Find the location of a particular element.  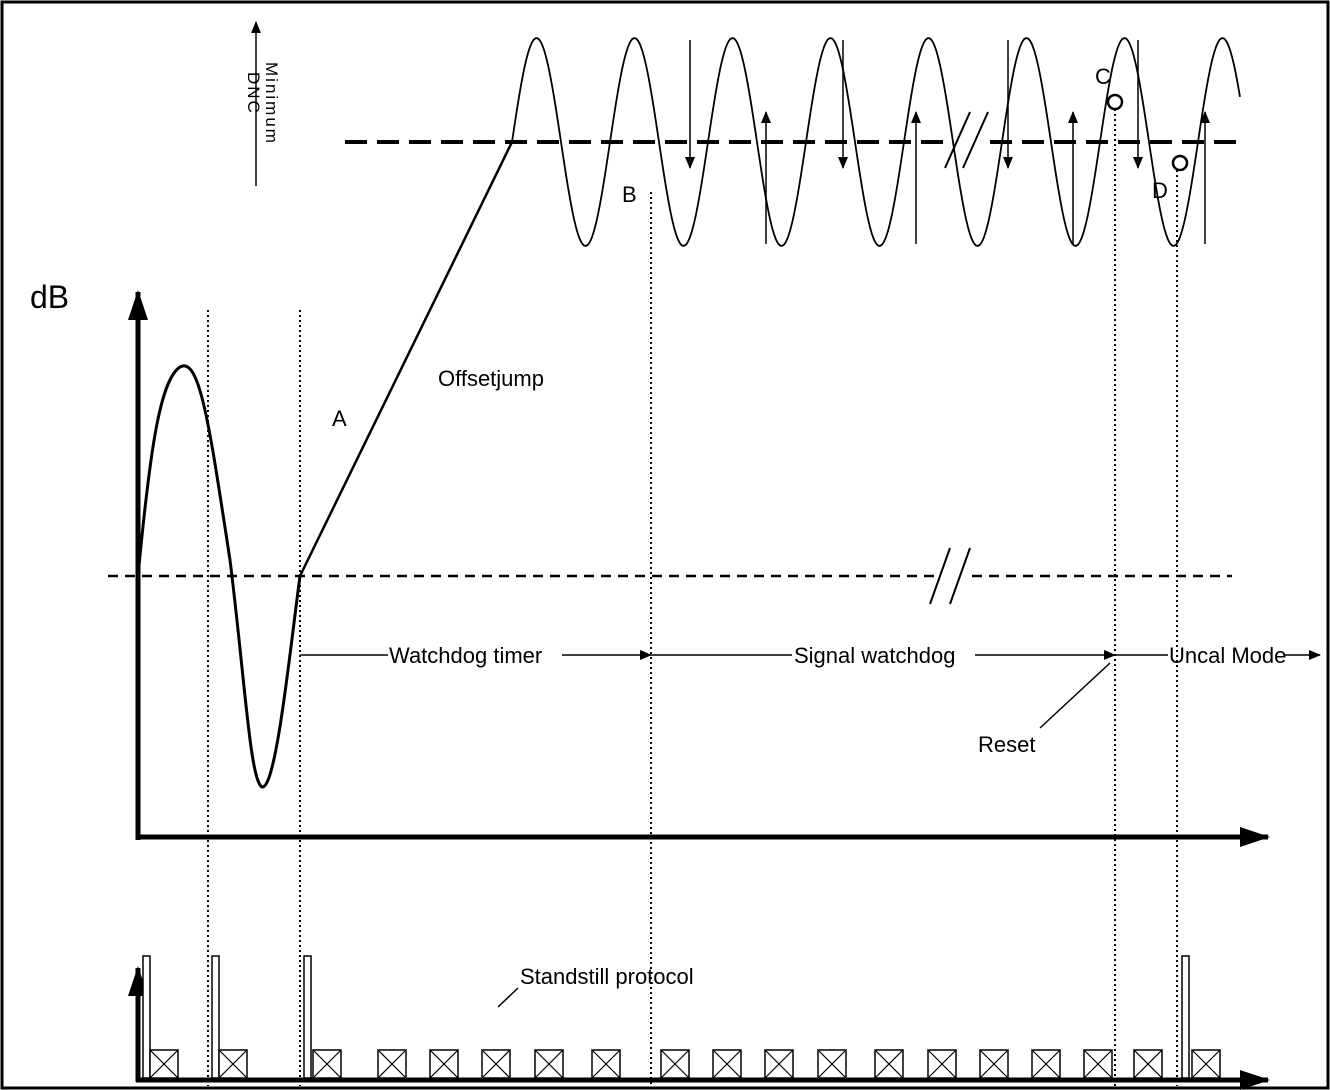

uncal-mode-label: Uncal Mode is located at coordinates (1227, 655).